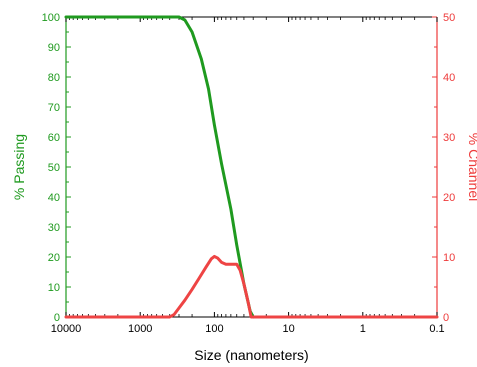 This screenshot has height=367, width=477. What do you see at coordinates (443, 168) in the screenshot?
I see `right-y-axis: 0 10 20 30 40 50` at bounding box center [443, 168].